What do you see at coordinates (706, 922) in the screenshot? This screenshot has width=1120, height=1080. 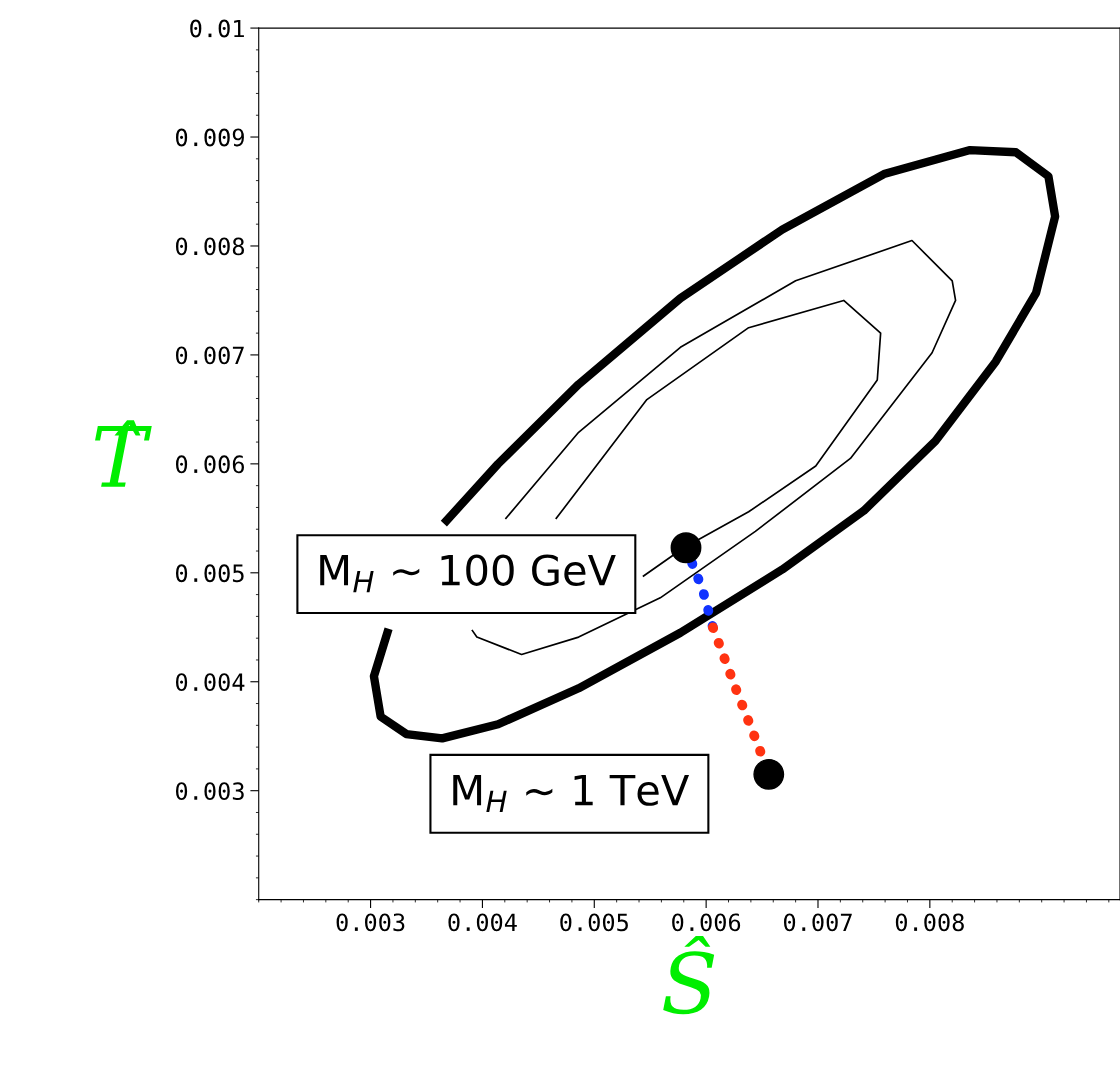 I see `x-tick-label: 0.006` at bounding box center [706, 922].